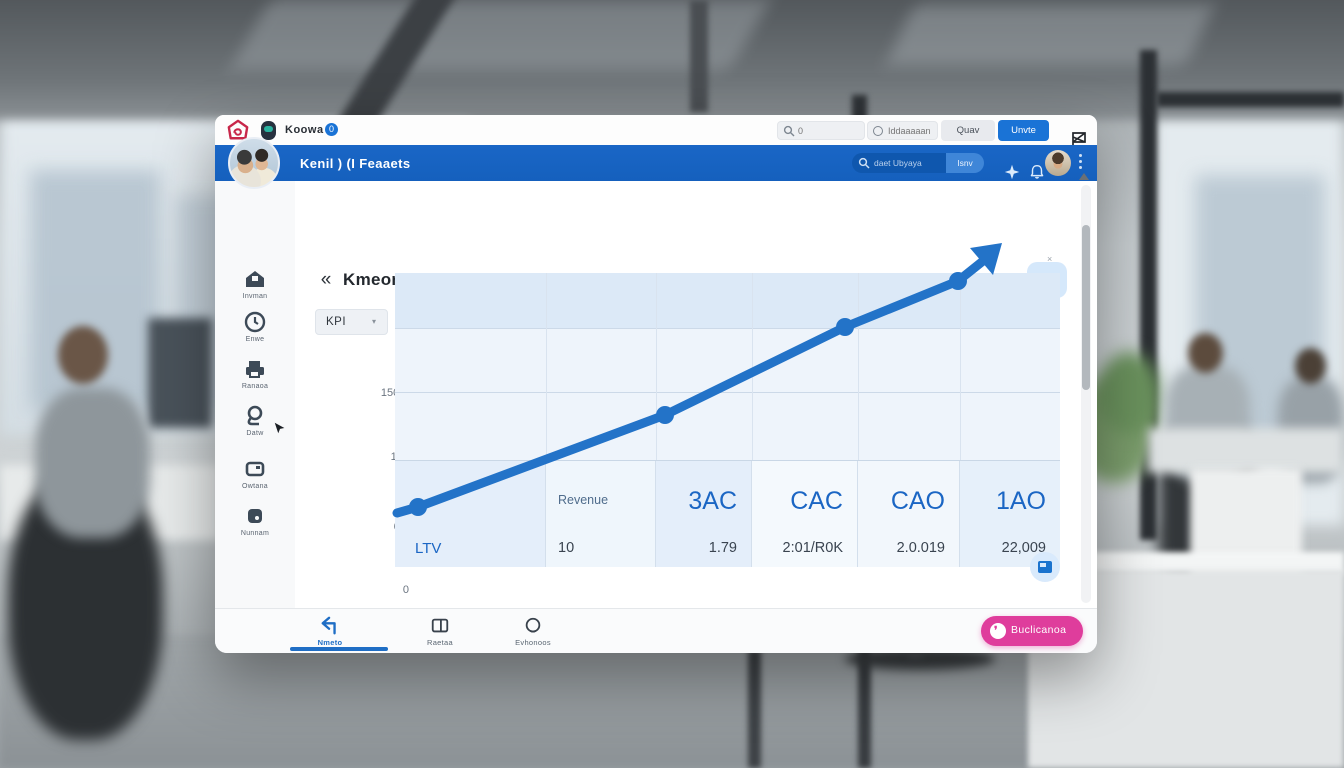 This screenshot has height=768, width=1344. Describe the element at coordinates (965, 163) in the screenshot. I see `header-search-button: Isnv` at that location.